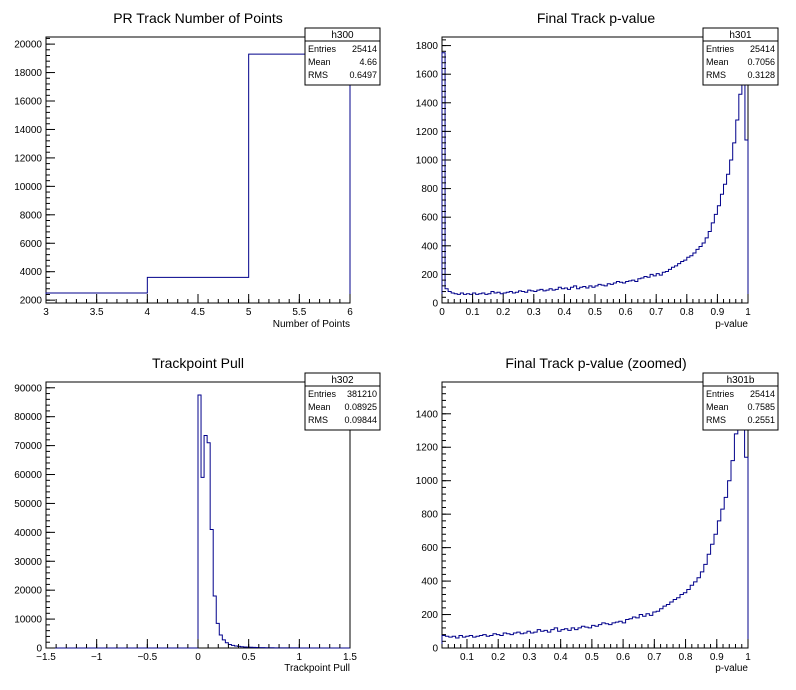  What do you see at coordinates (363, 75) in the screenshot?
I see `stats-value: 0.6497` at bounding box center [363, 75].